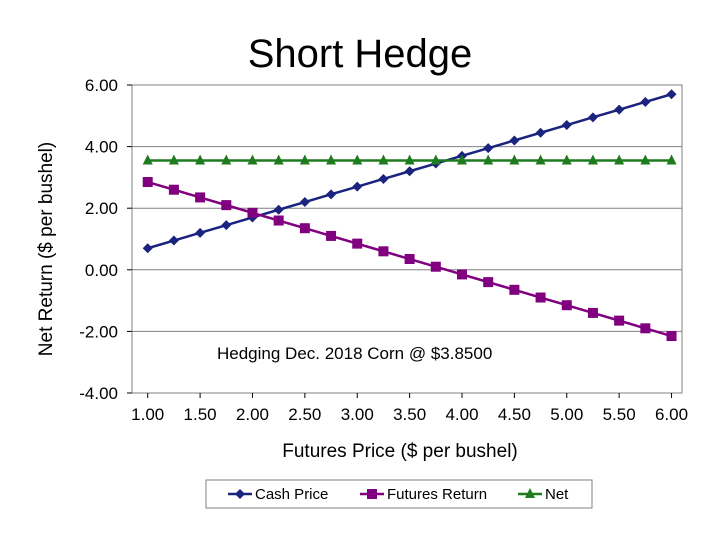 The image size is (720, 540). What do you see at coordinates (200, 414) in the screenshot?
I see `x-tick-label: 1.50` at bounding box center [200, 414].